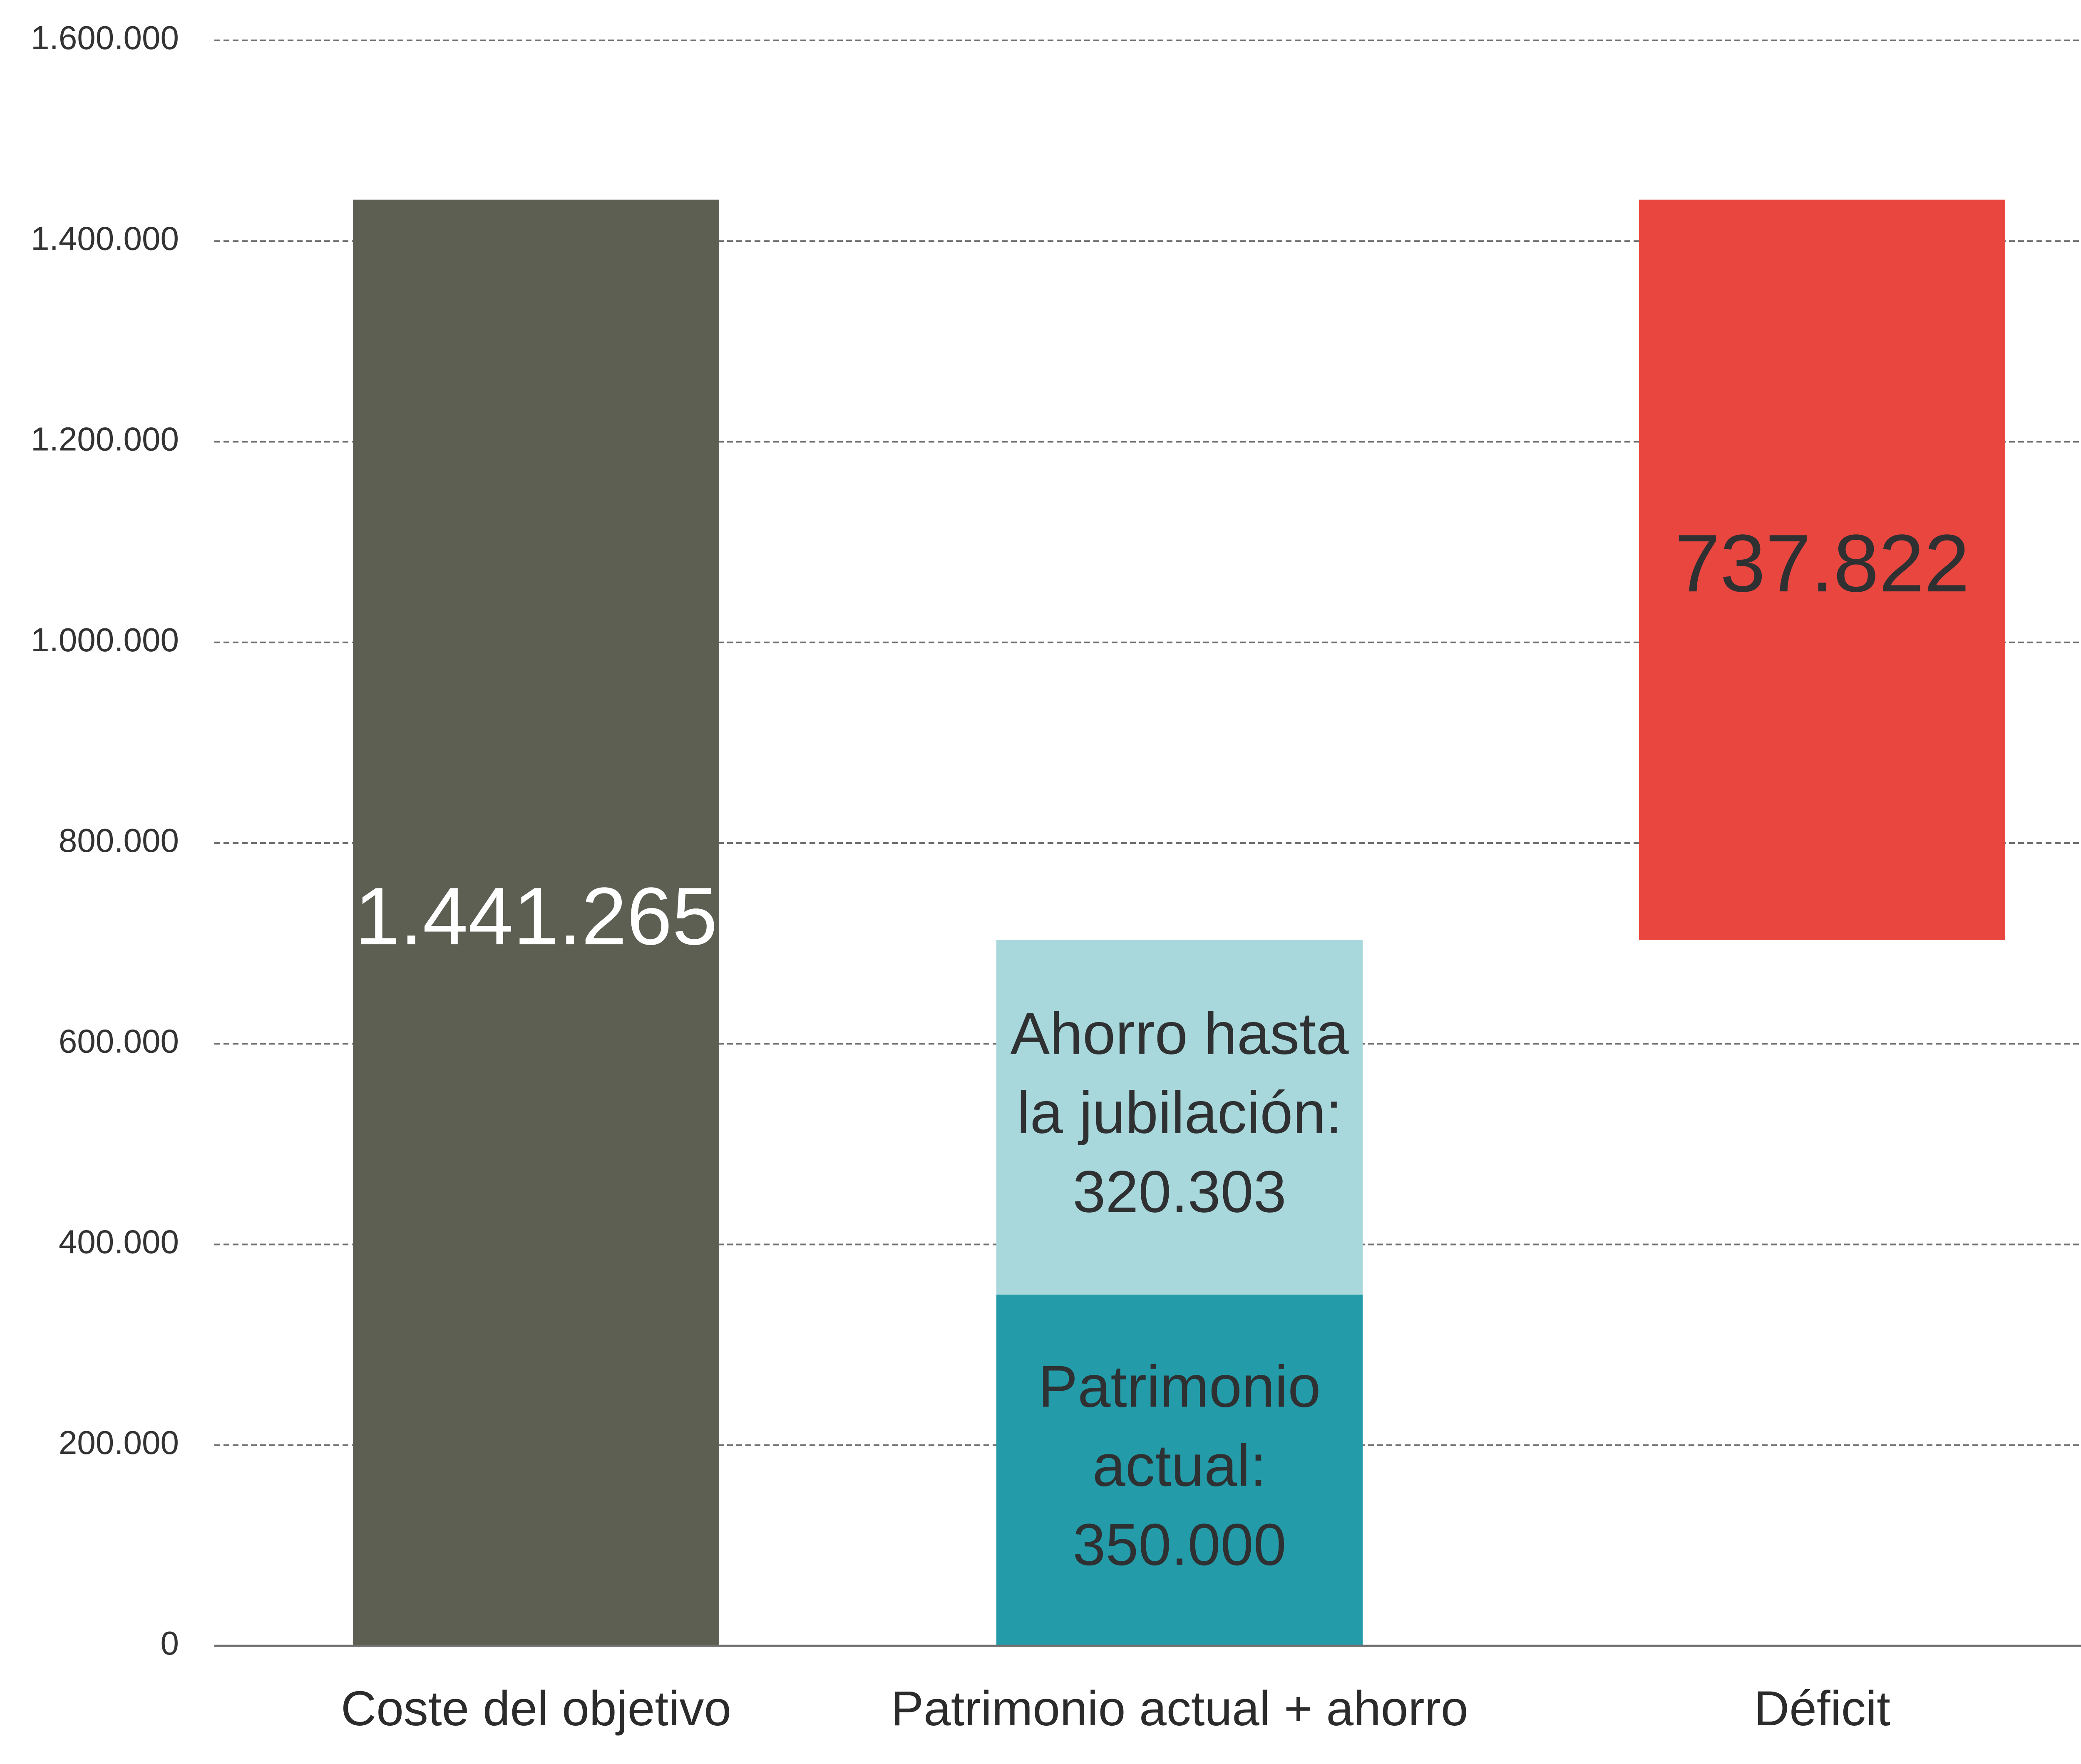 The width and height of the screenshot is (2081, 1764). What do you see at coordinates (105, 238) in the screenshot?
I see `y-tick-label: 1.400.000` at bounding box center [105, 238].